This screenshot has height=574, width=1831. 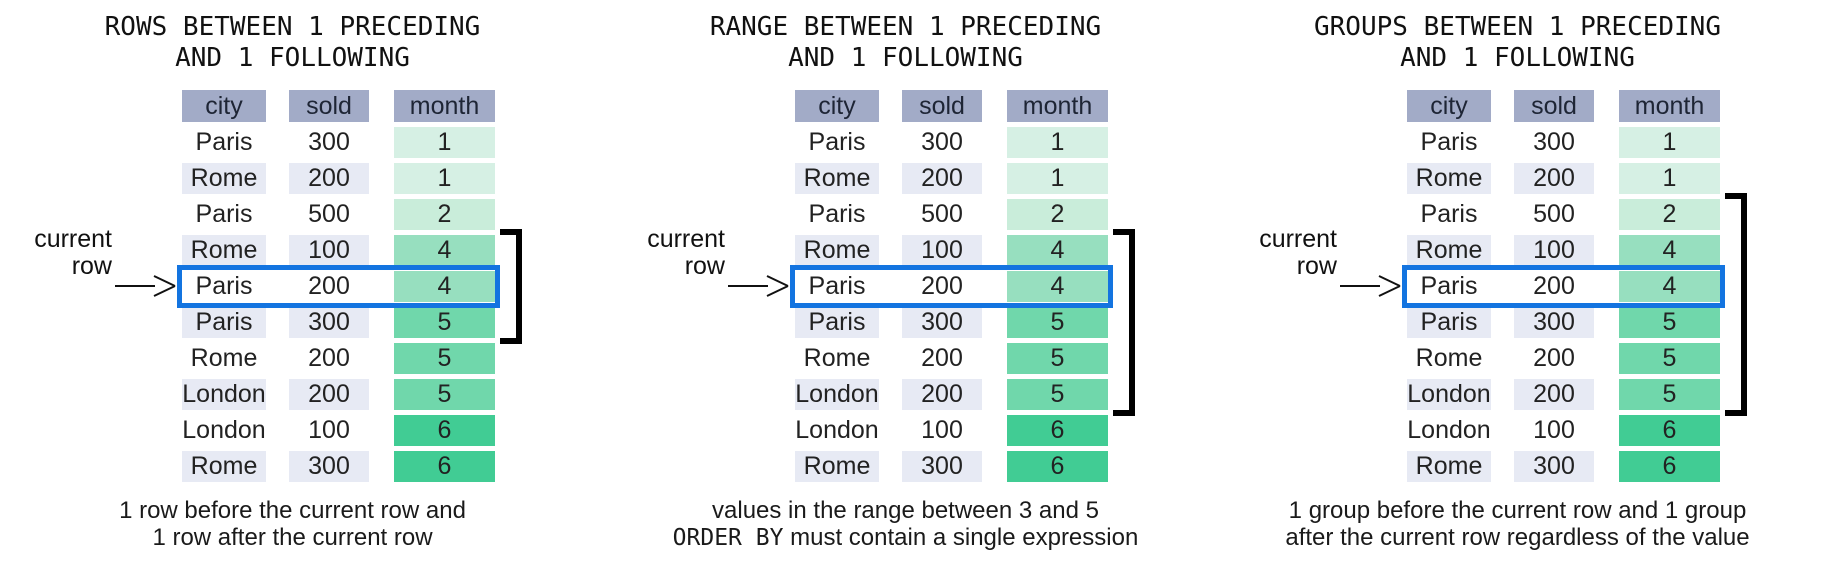 I want to click on caption-line1: values in the range between 3 and 5, so click(x=905, y=510).